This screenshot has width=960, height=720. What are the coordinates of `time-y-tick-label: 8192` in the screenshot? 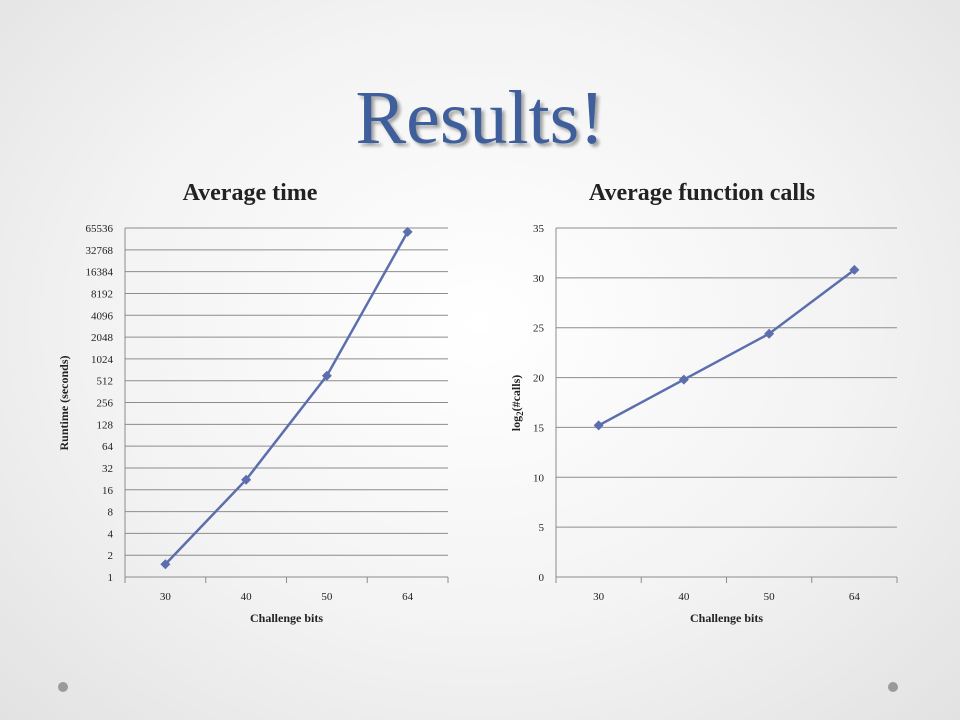 It's located at (102, 294).